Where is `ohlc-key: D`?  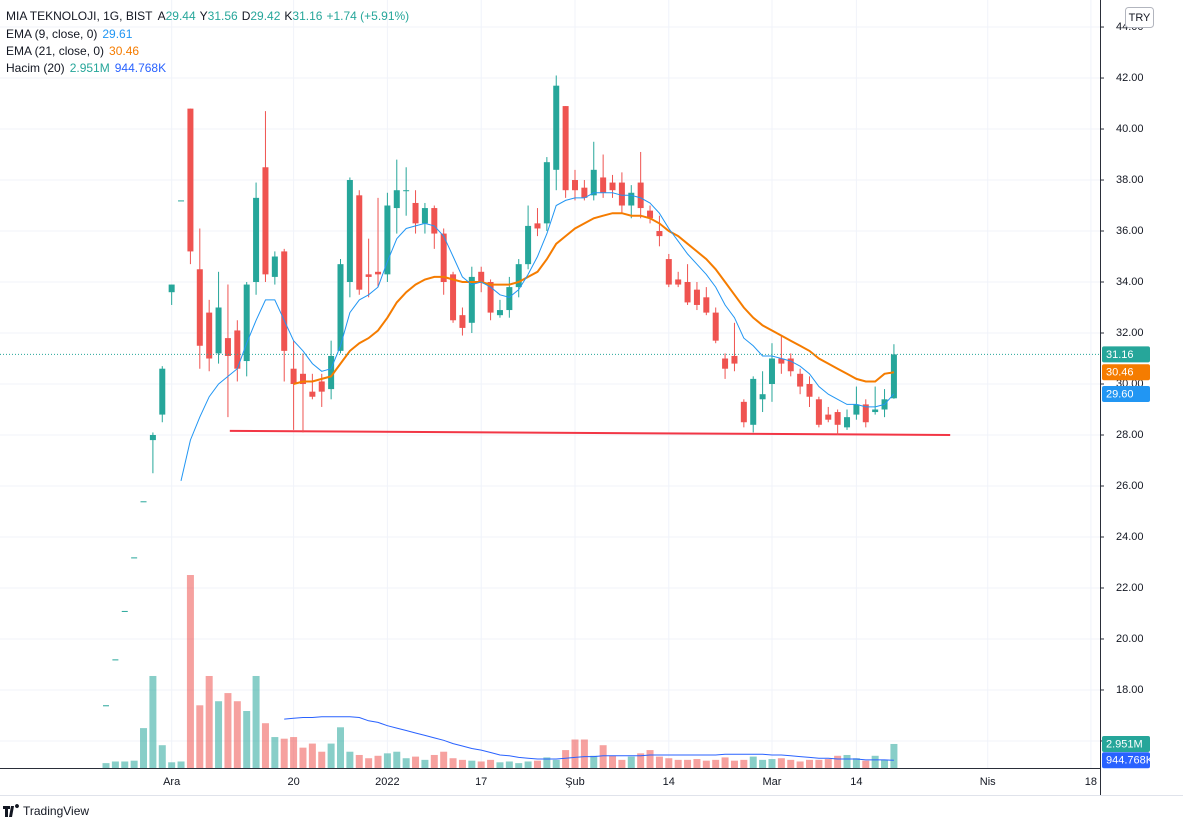
ohlc-key: D is located at coordinates (246, 16).